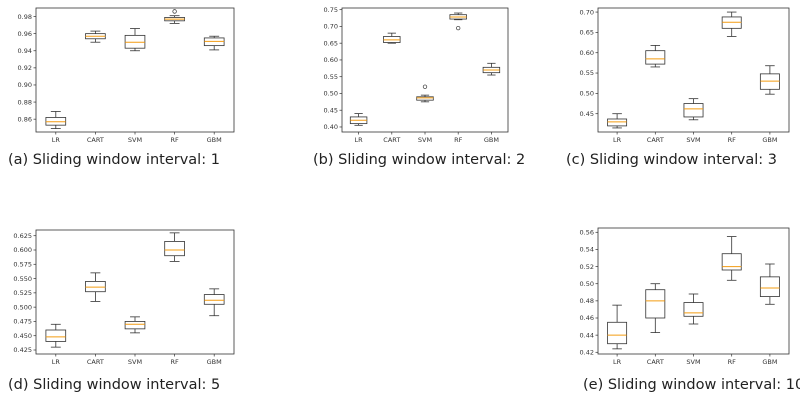  What do you see at coordinates (587, 352) in the screenshot?
I see `y-tick-label: 0.42` at bounding box center [587, 352].